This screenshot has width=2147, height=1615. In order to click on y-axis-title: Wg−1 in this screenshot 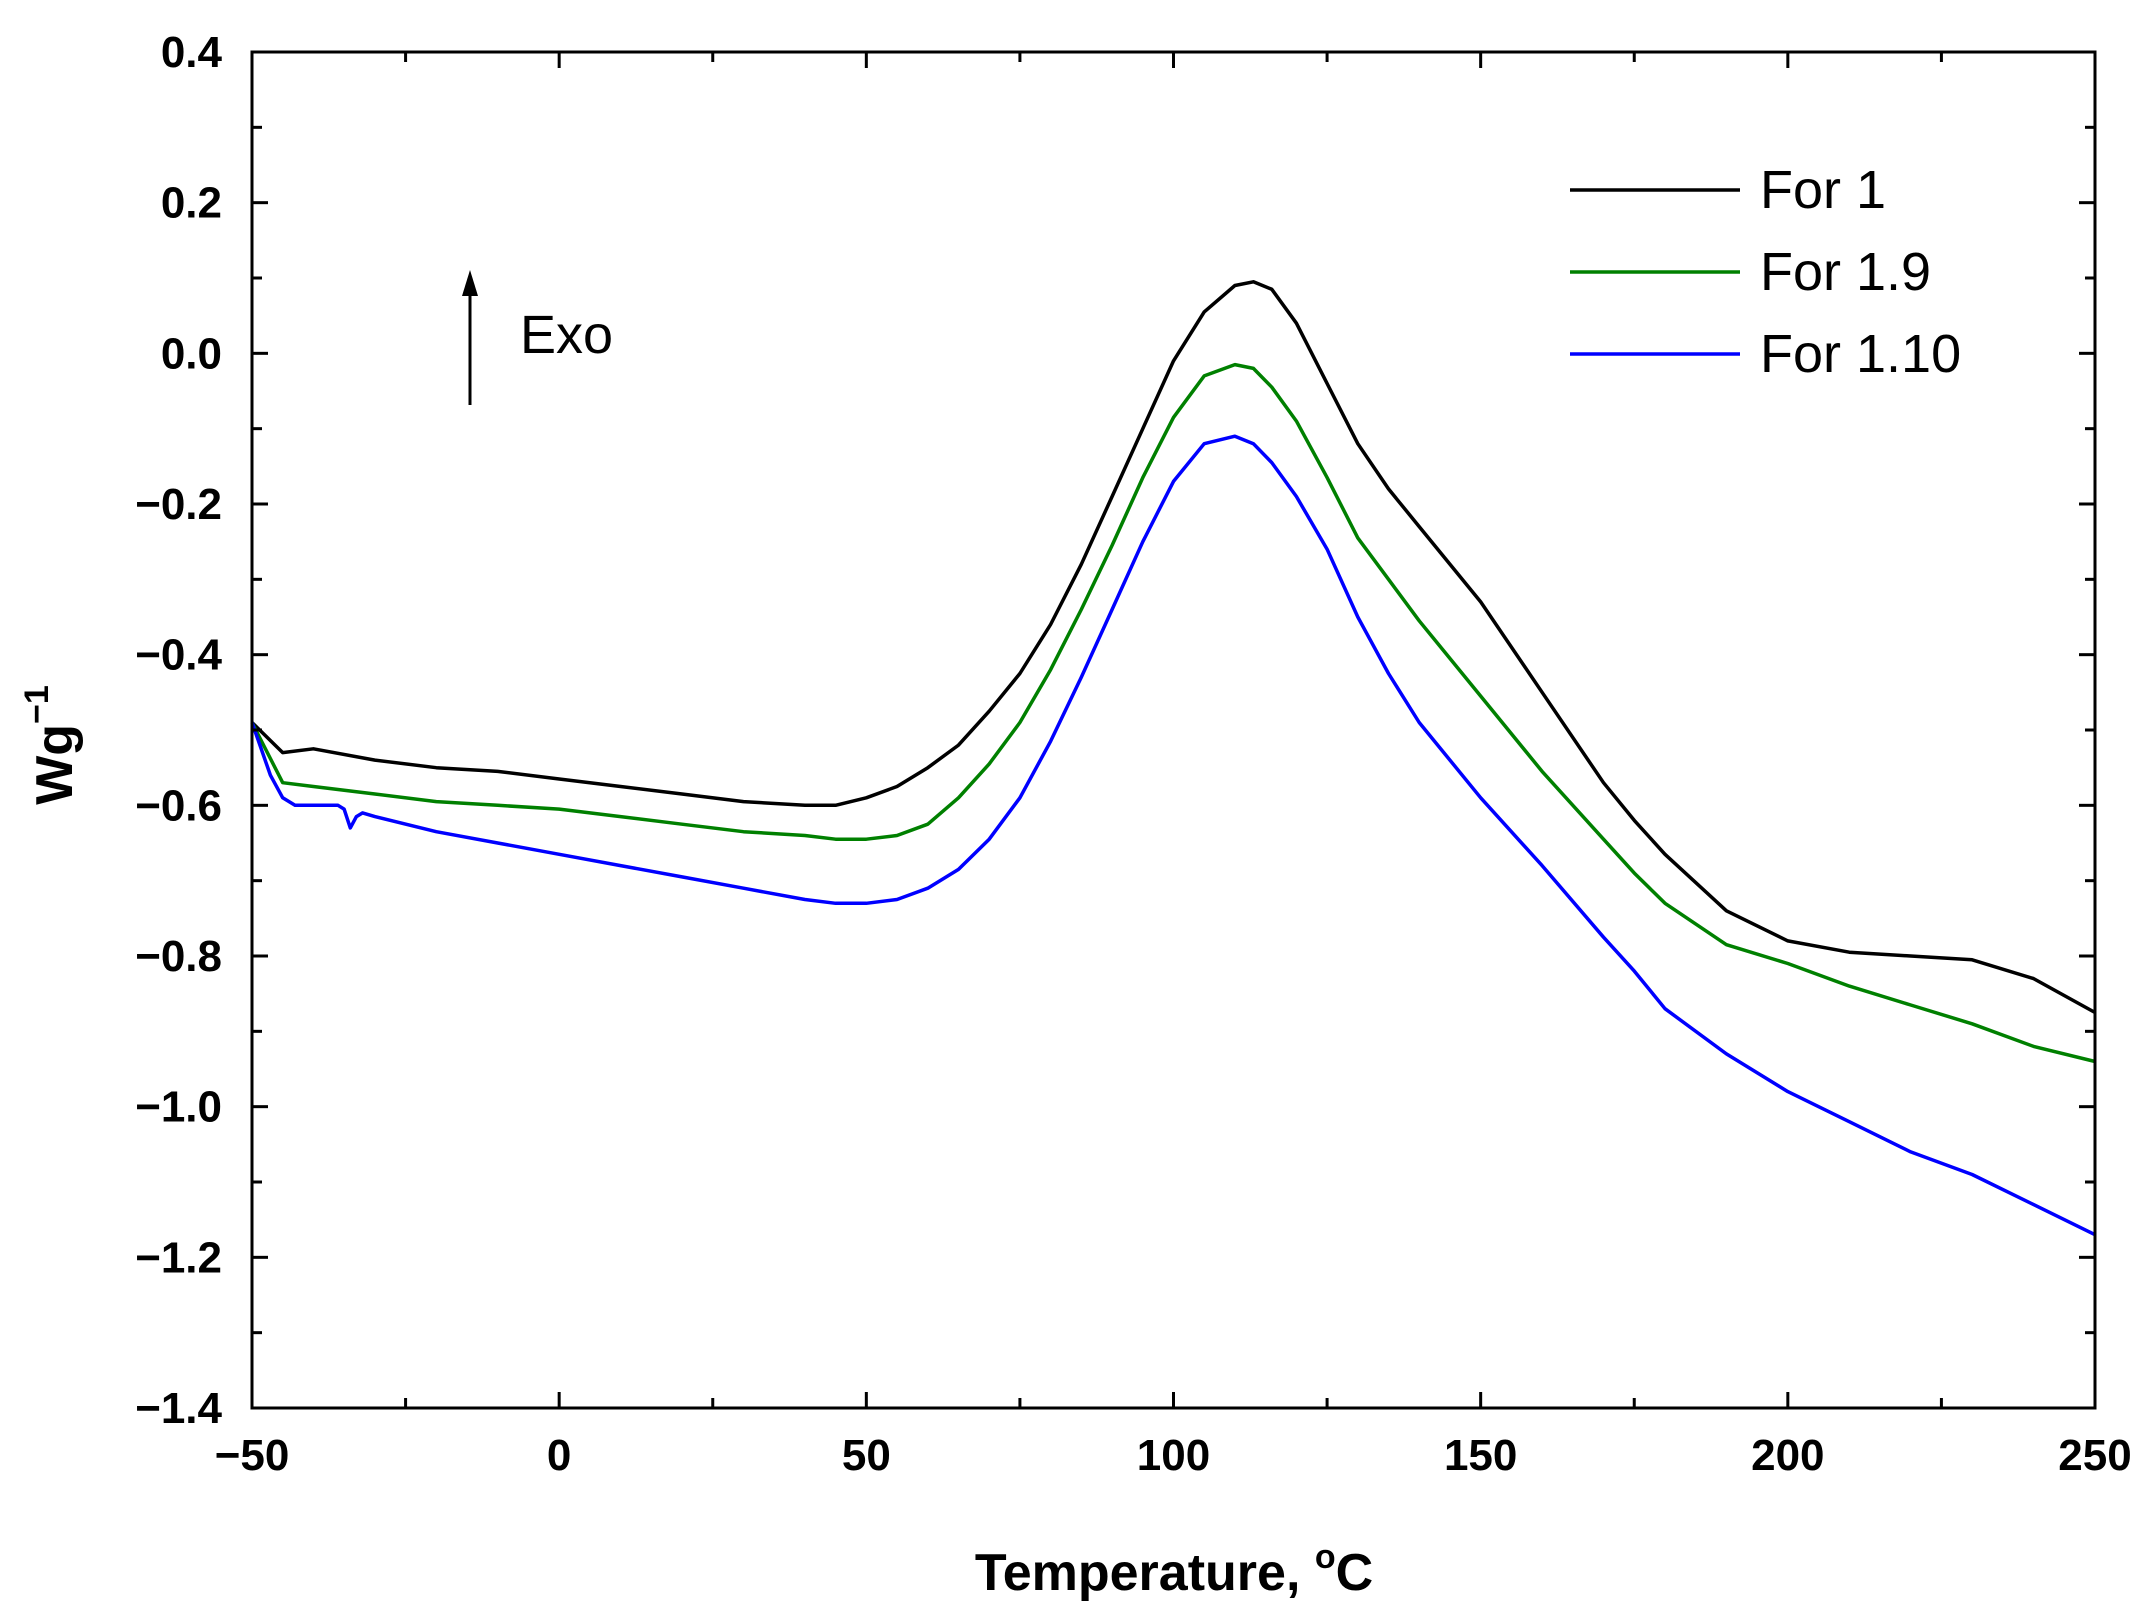, I will do `click(51, 745)`.